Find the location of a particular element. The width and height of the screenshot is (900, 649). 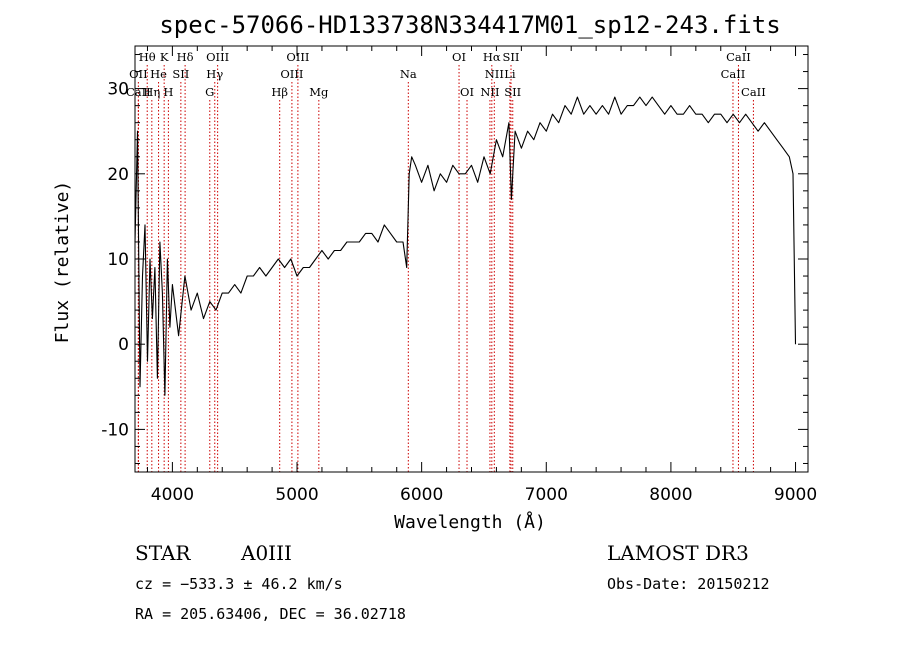

y-tick-label-0: -10 is located at coordinates (115, 430).